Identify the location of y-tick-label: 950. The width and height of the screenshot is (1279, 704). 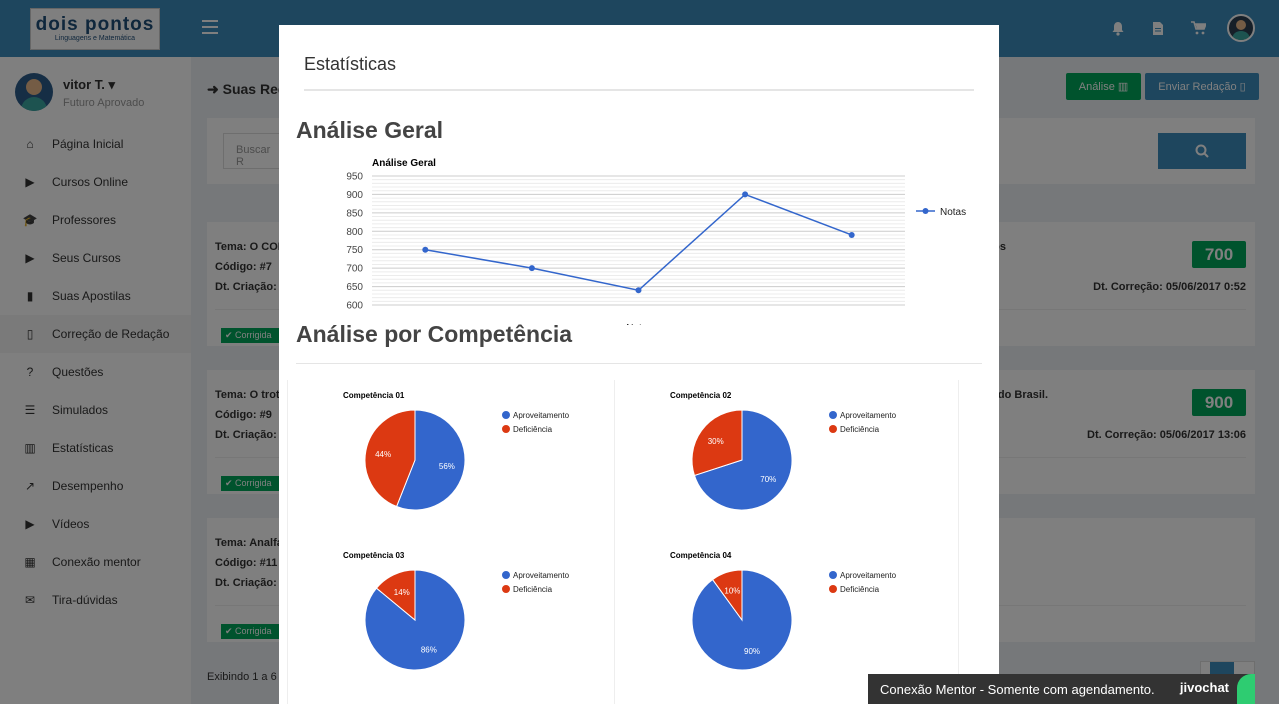
(354, 177).